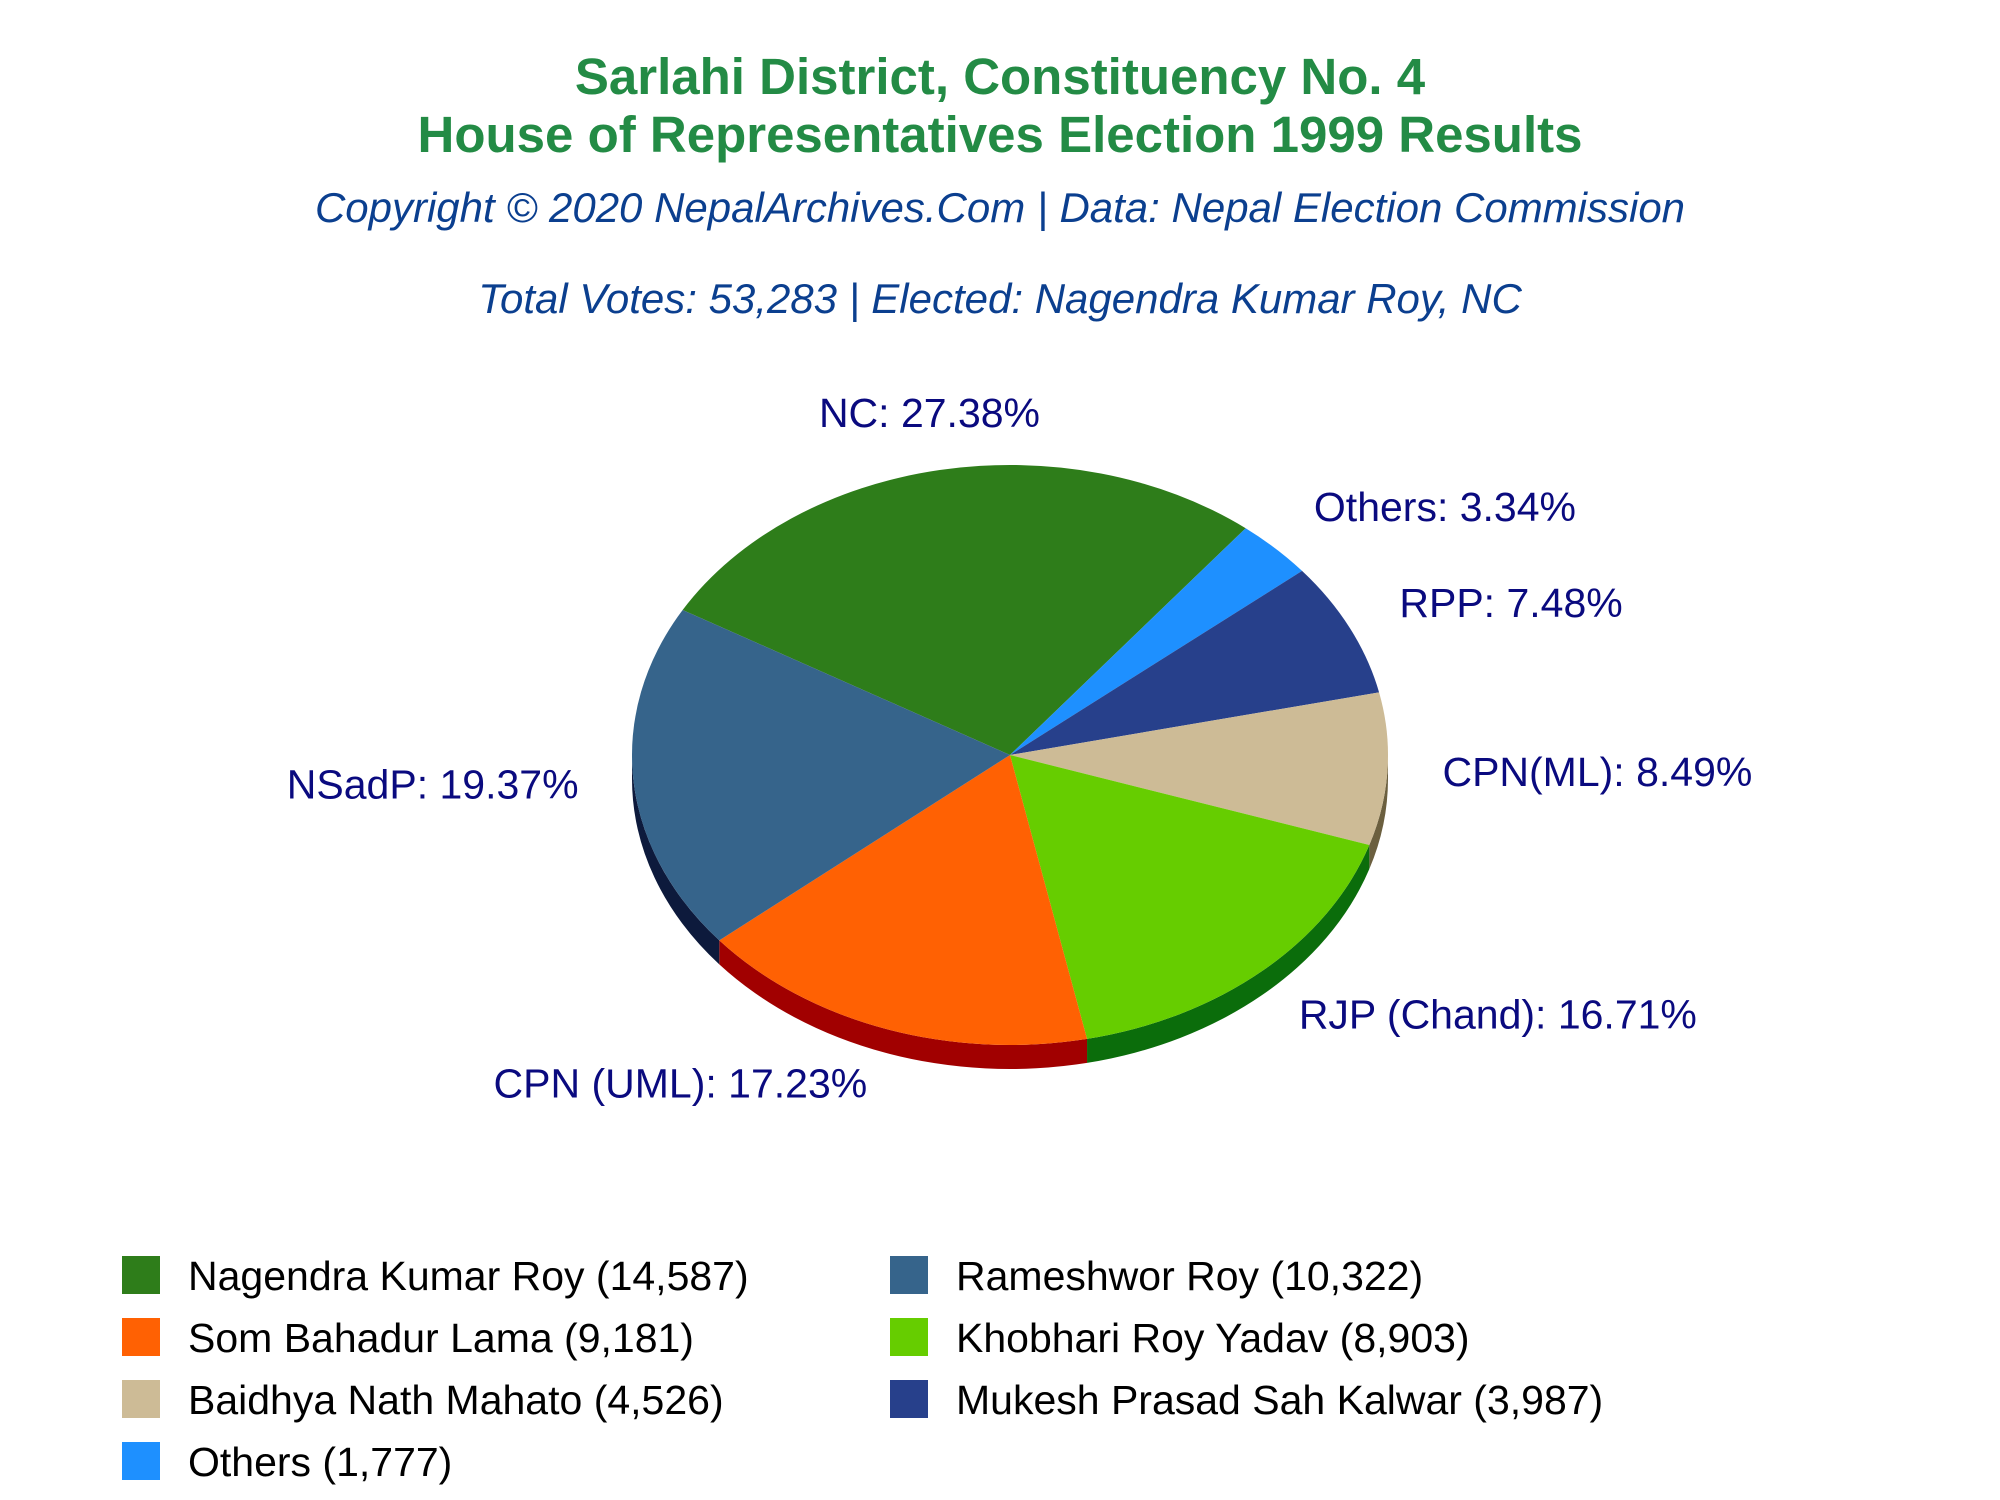 The height and width of the screenshot is (1500, 2000). I want to click on slice-label-others: Others: 3.34%, so click(1445, 507).